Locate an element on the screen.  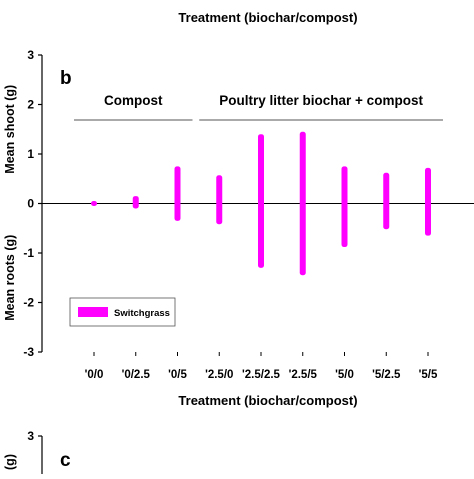
x-tick-label: '0/5 is located at coordinates (177, 375).